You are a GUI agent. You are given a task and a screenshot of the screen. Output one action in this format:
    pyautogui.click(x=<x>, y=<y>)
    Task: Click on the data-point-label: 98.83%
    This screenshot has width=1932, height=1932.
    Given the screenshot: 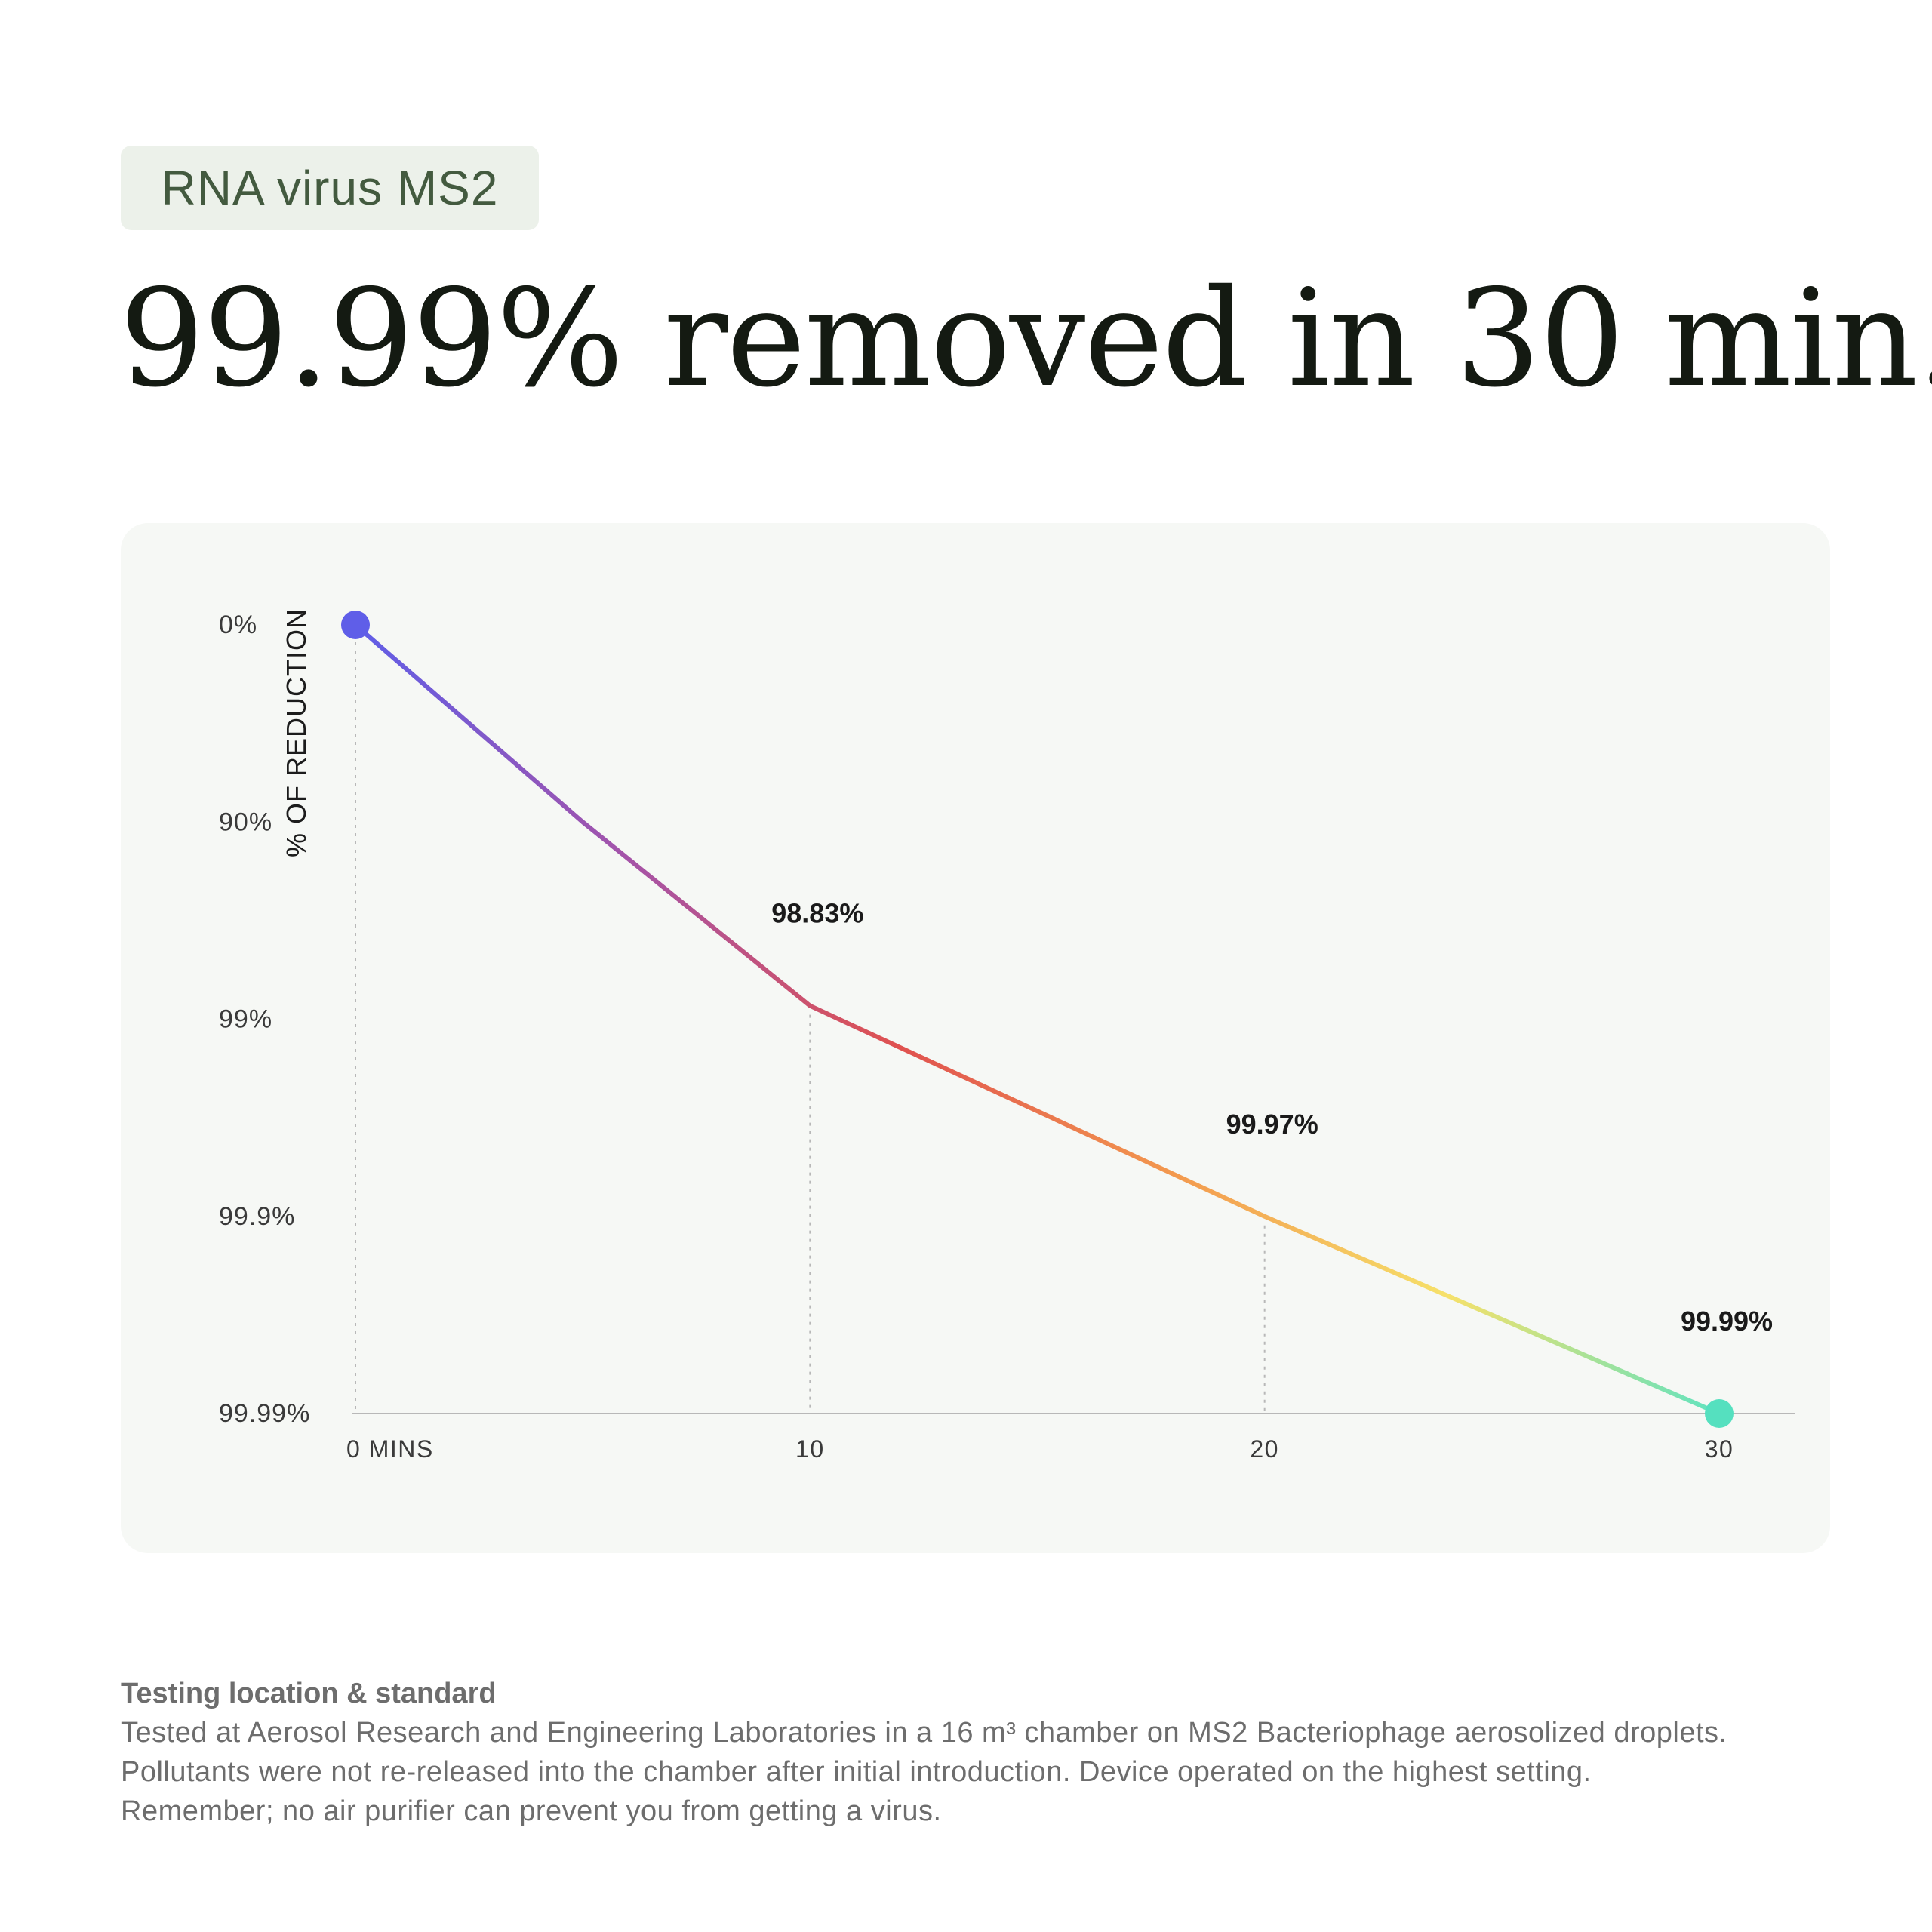 What is the action you would take?
    pyautogui.click(x=817, y=913)
    